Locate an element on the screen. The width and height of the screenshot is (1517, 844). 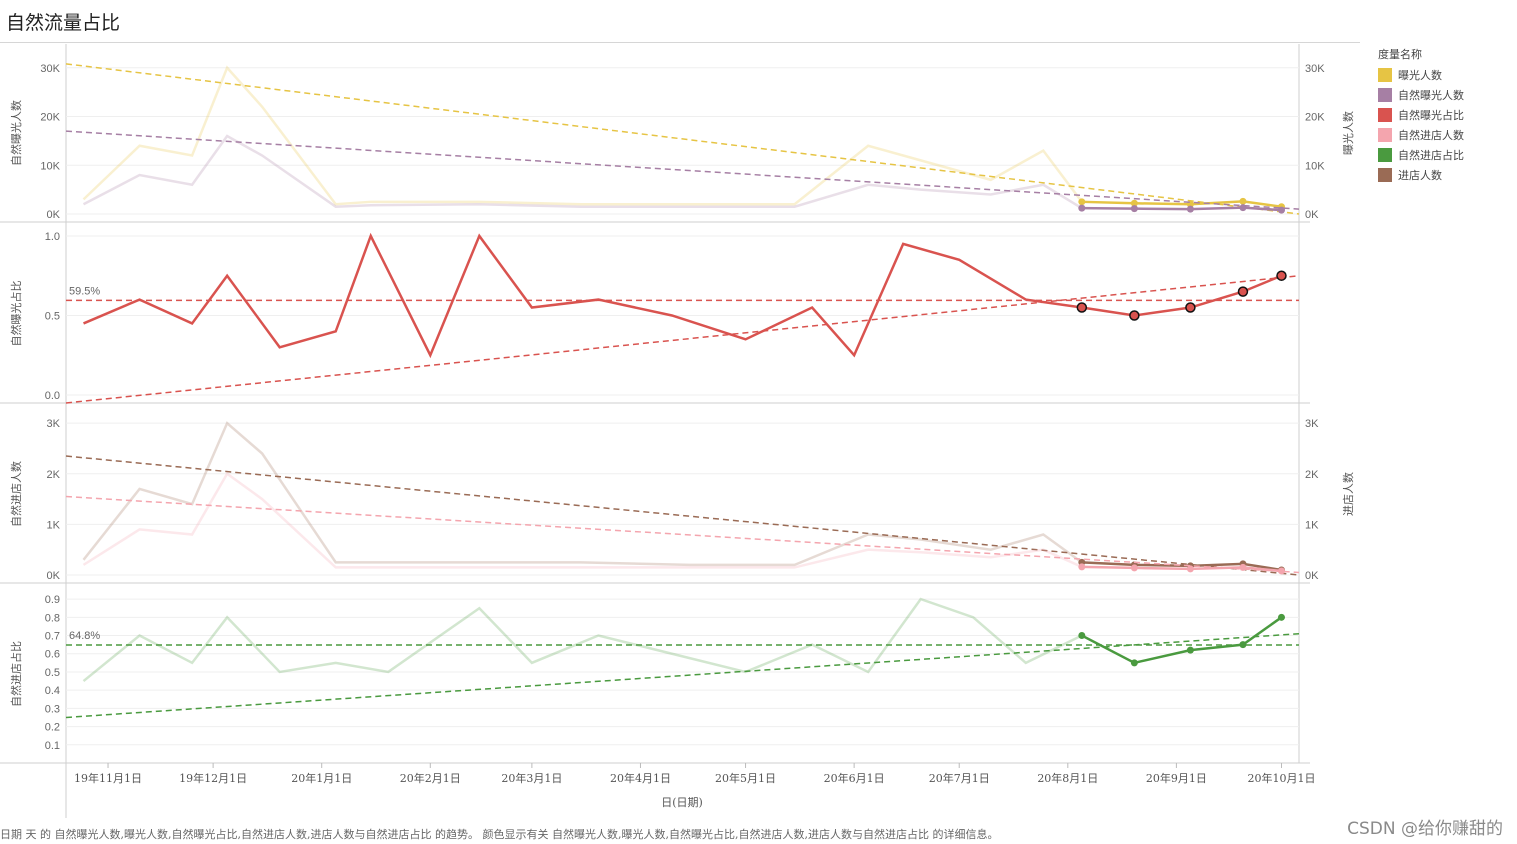
legend-label: 自然进店占比 is located at coordinates (1431, 155).